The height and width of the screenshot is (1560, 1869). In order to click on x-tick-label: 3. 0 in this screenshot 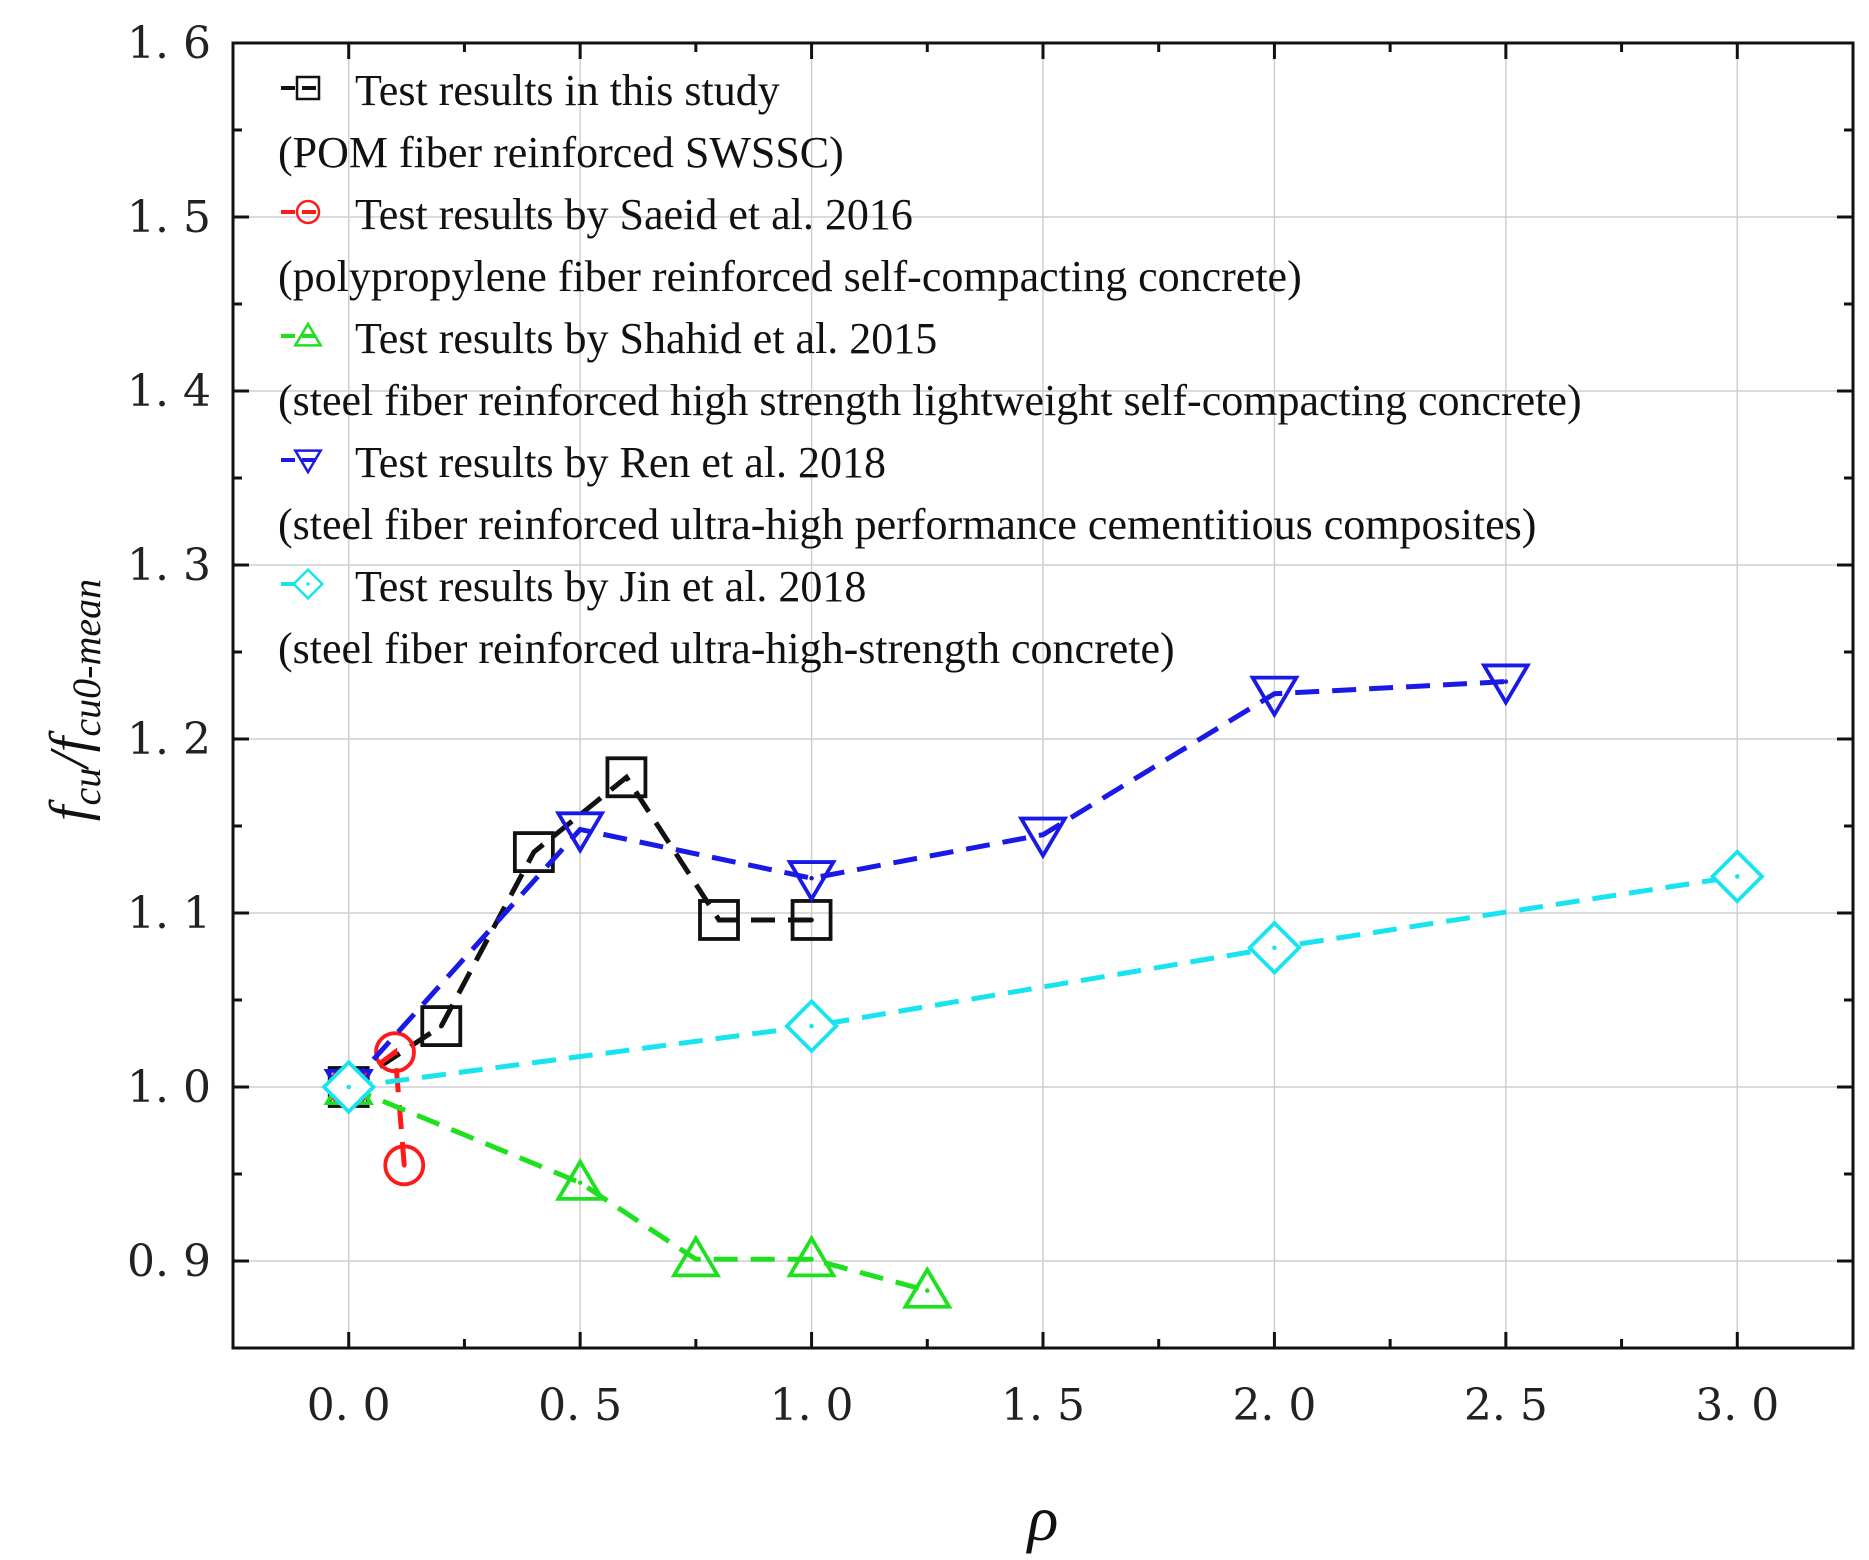, I will do `click(1737, 1405)`.